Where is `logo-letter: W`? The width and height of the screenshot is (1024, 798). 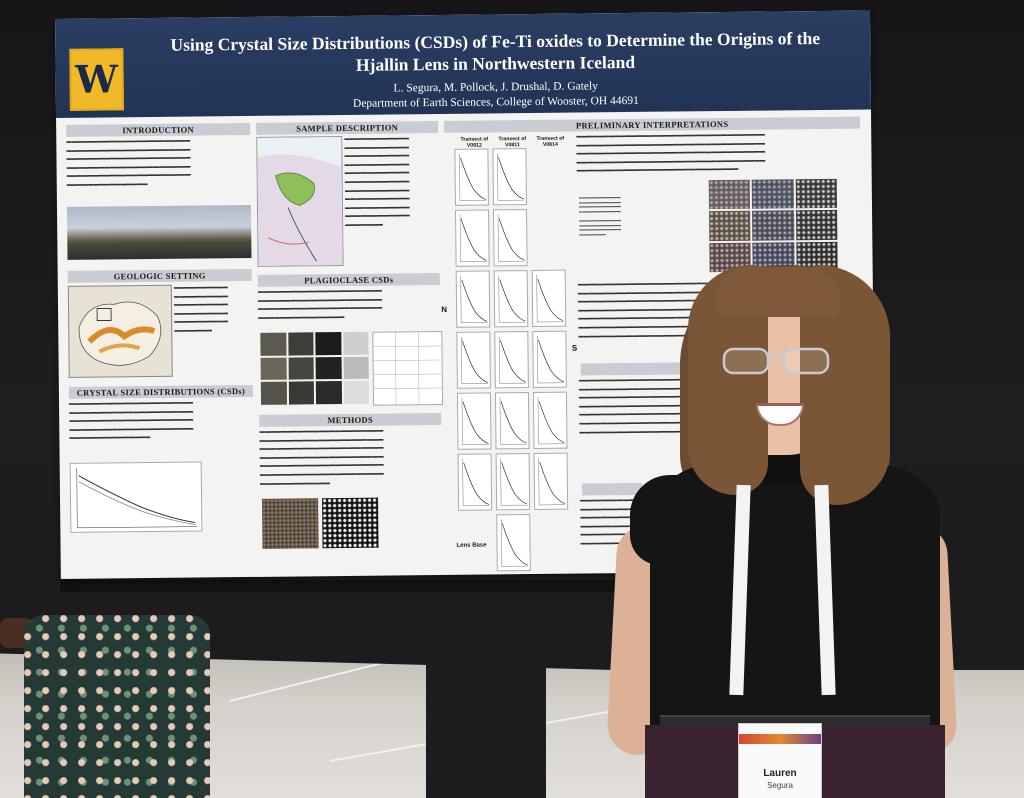 logo-letter: W is located at coordinates (97, 79).